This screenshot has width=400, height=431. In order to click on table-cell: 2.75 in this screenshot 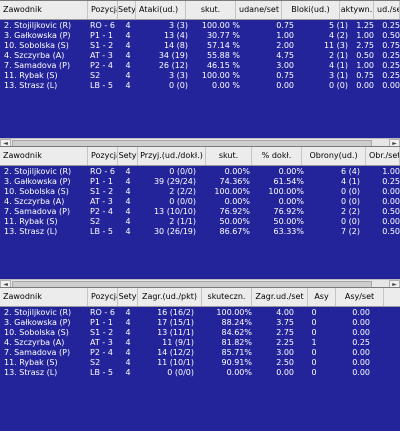, I will do `click(285, 332)`.